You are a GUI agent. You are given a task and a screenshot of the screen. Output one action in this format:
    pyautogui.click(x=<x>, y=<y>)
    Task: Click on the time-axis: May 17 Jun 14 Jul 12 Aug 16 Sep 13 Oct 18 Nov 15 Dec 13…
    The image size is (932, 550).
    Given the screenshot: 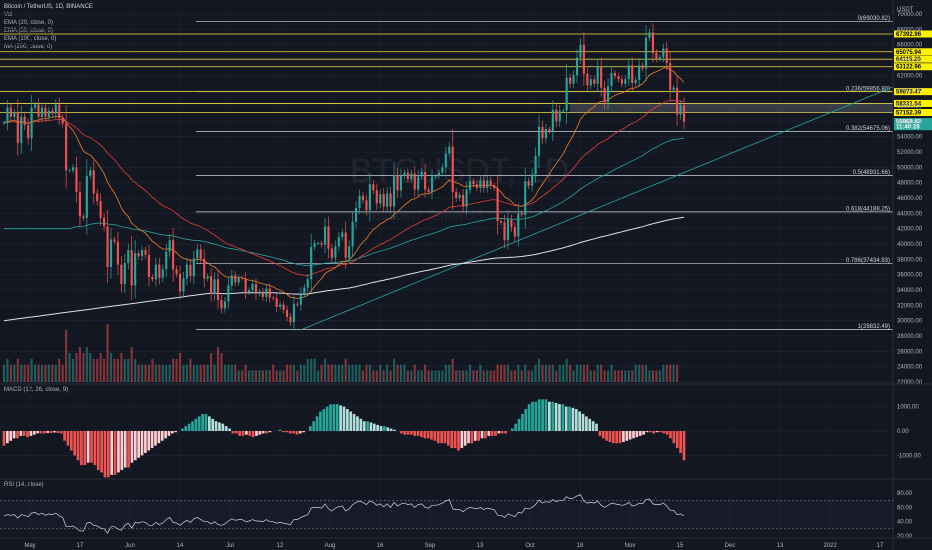 What is the action you would take?
    pyautogui.click(x=466, y=543)
    